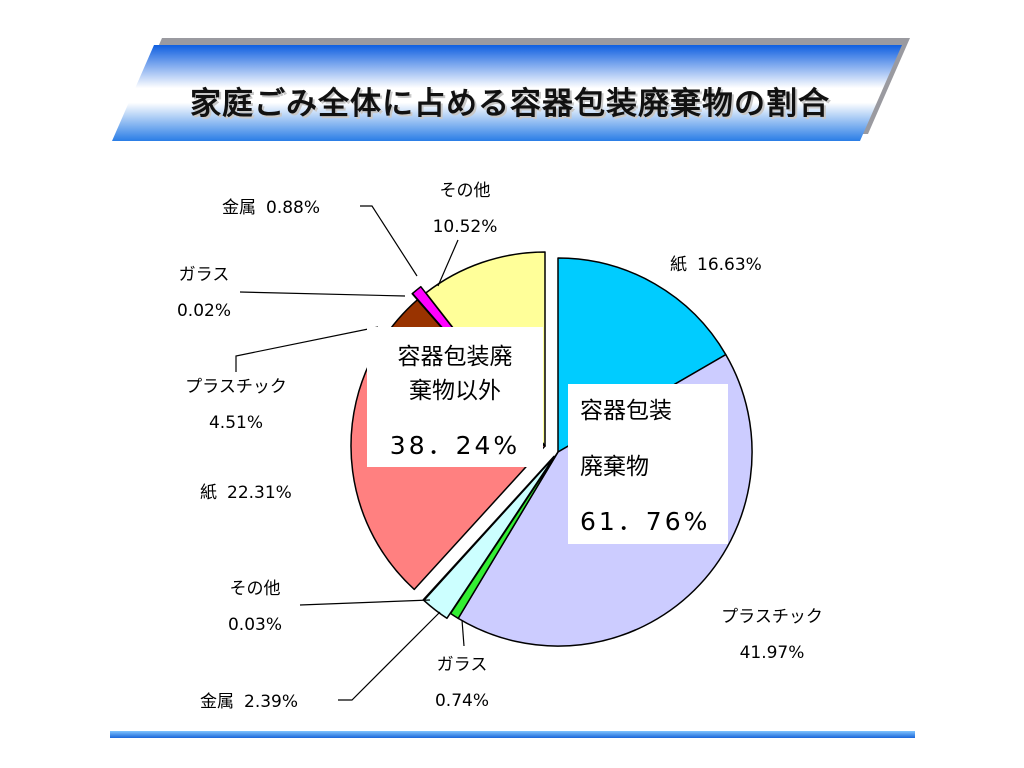 This screenshot has height=768, width=1024. I want to click on label-glass-pkg-value: 0.74%, so click(462, 701).